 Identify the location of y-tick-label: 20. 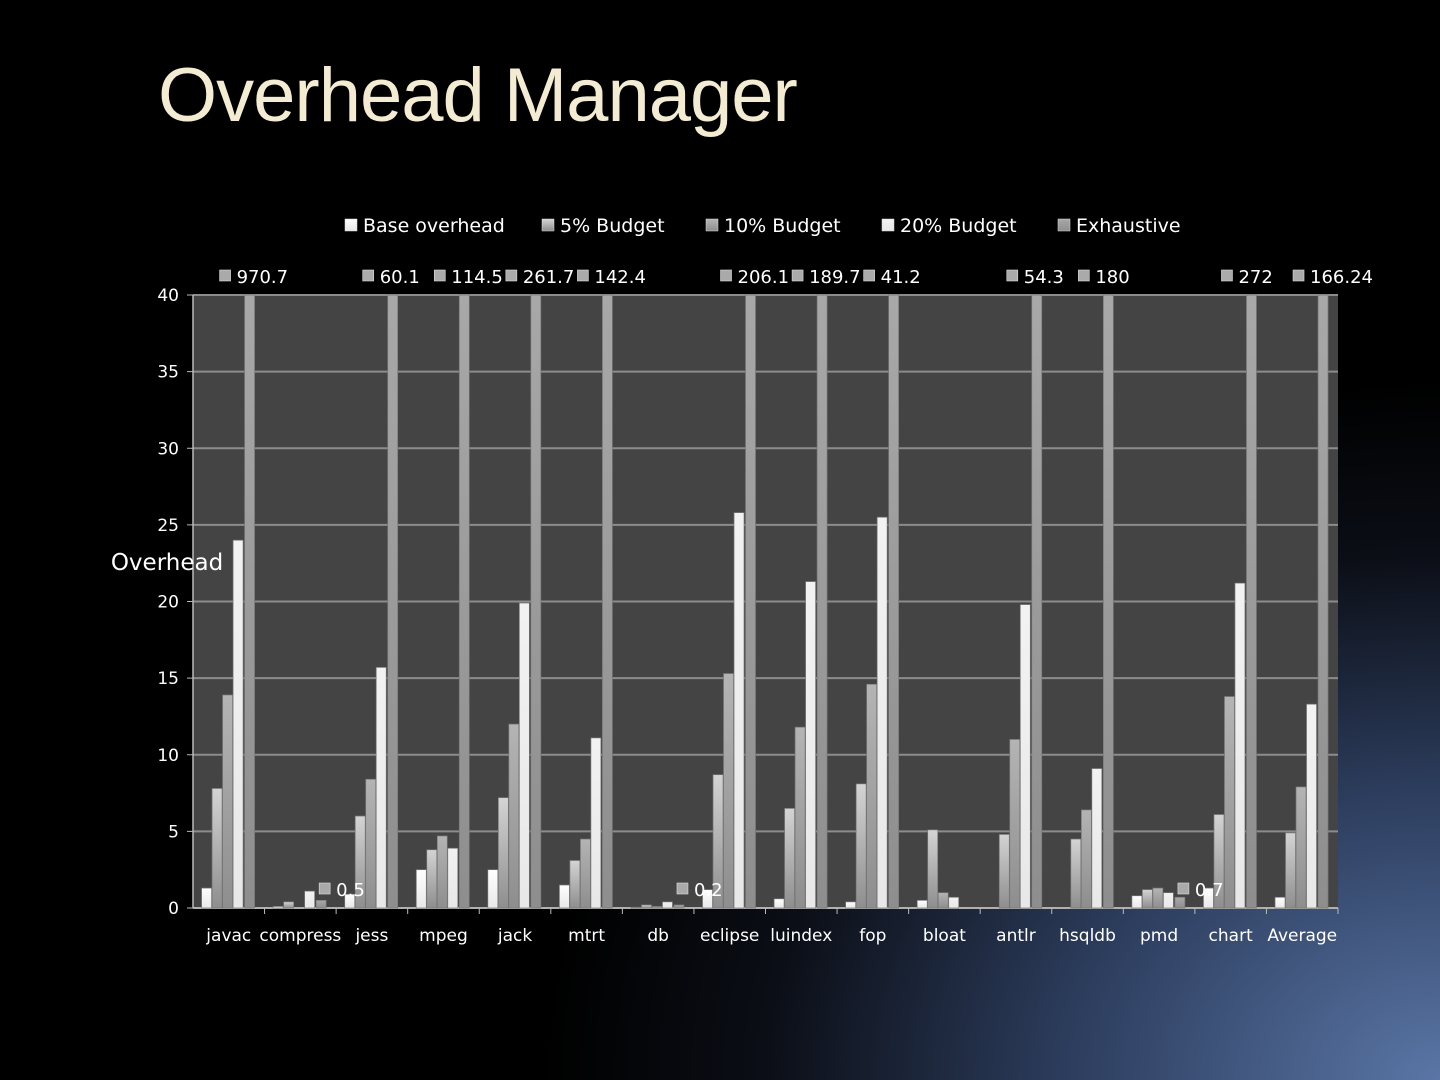
(168, 603).